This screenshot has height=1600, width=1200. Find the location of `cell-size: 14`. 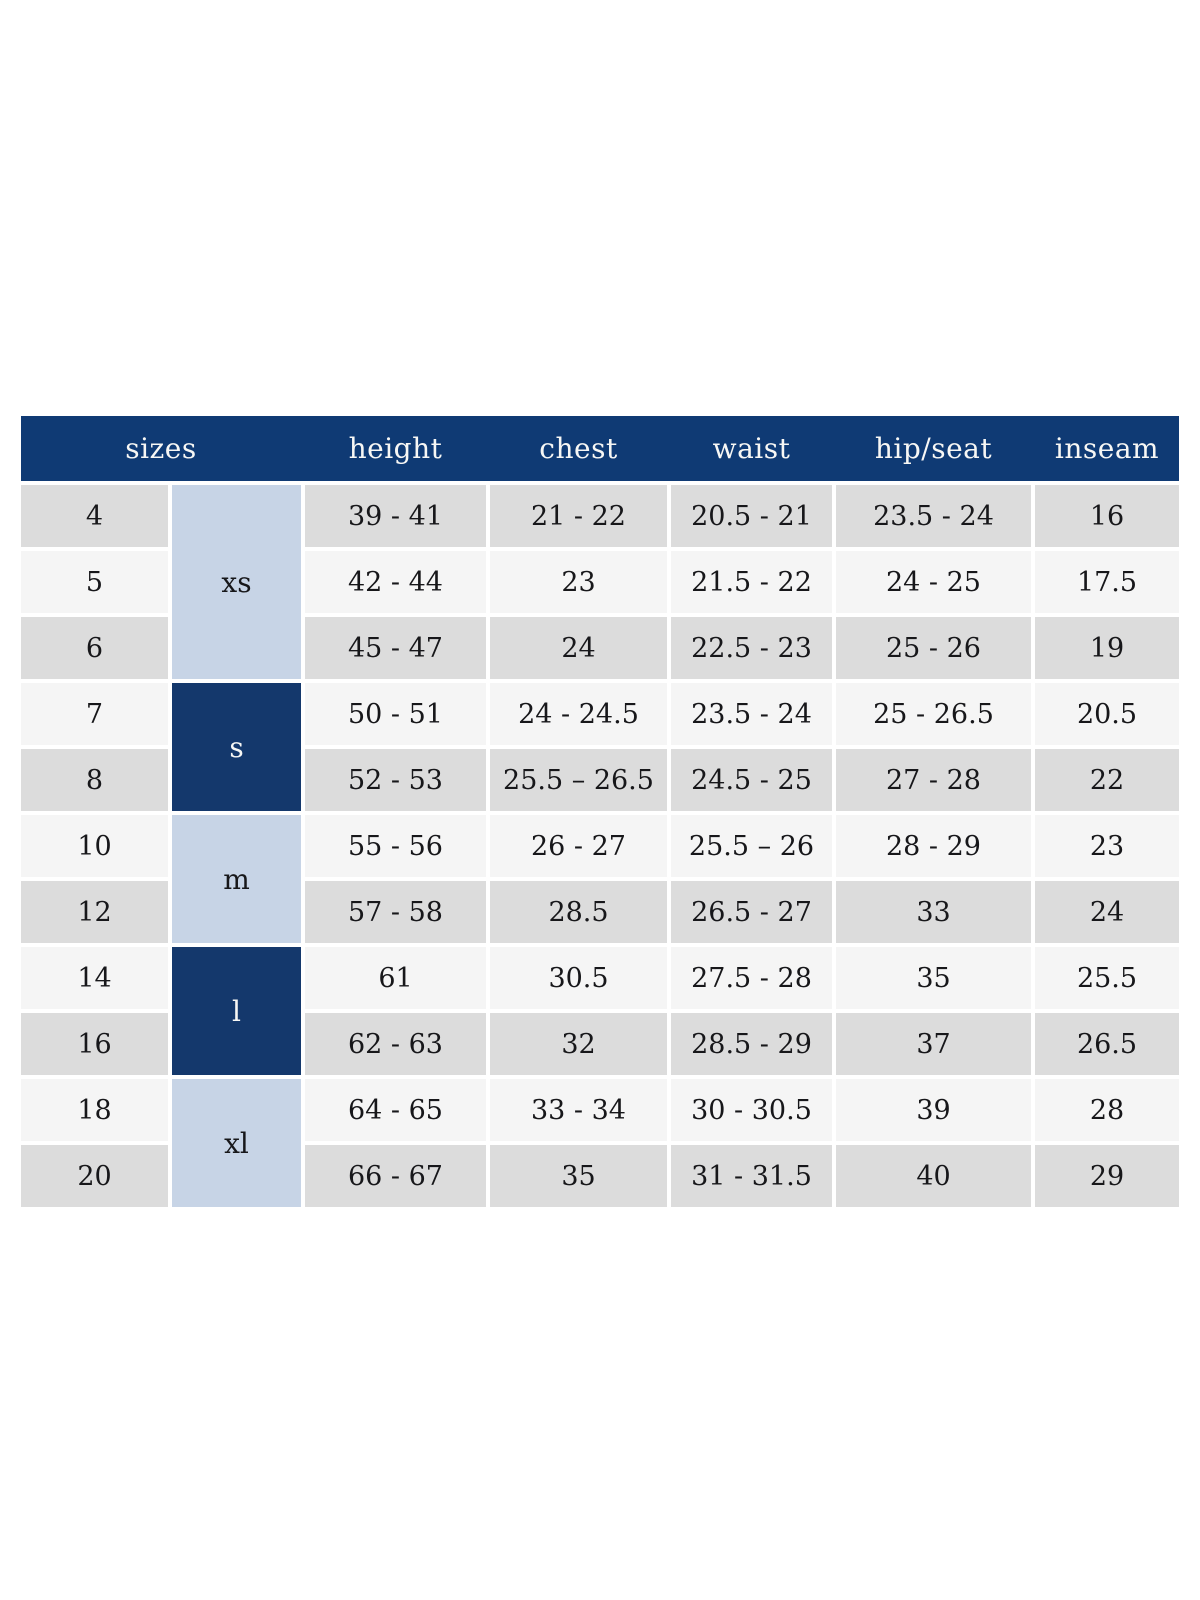

cell-size: 14 is located at coordinates (94, 978).